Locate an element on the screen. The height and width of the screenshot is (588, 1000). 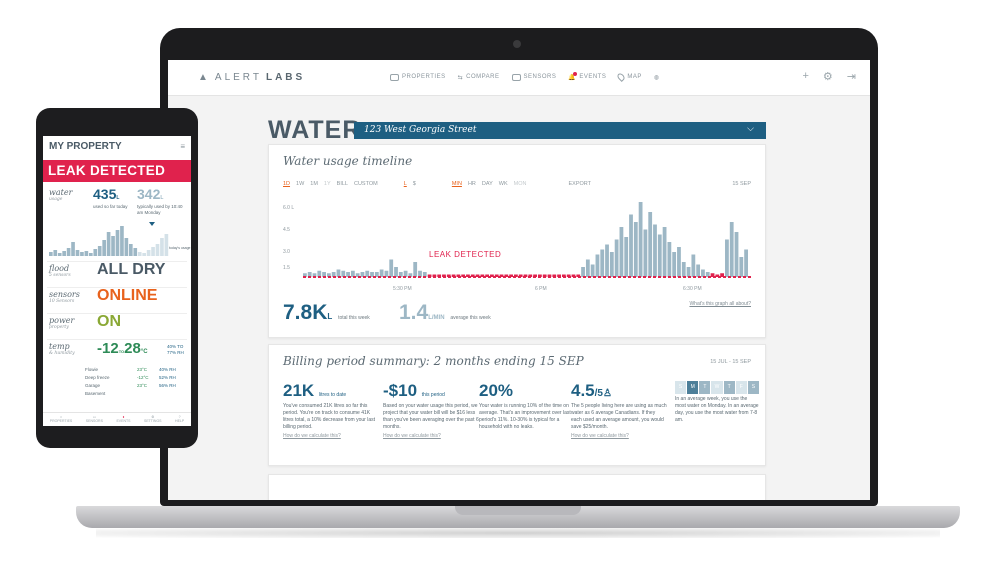
tab-1y: 1Y is located at coordinates (327, 184).